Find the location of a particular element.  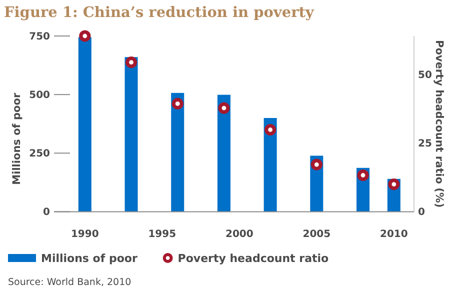

x-tick-label: 2010 is located at coordinates (394, 234).